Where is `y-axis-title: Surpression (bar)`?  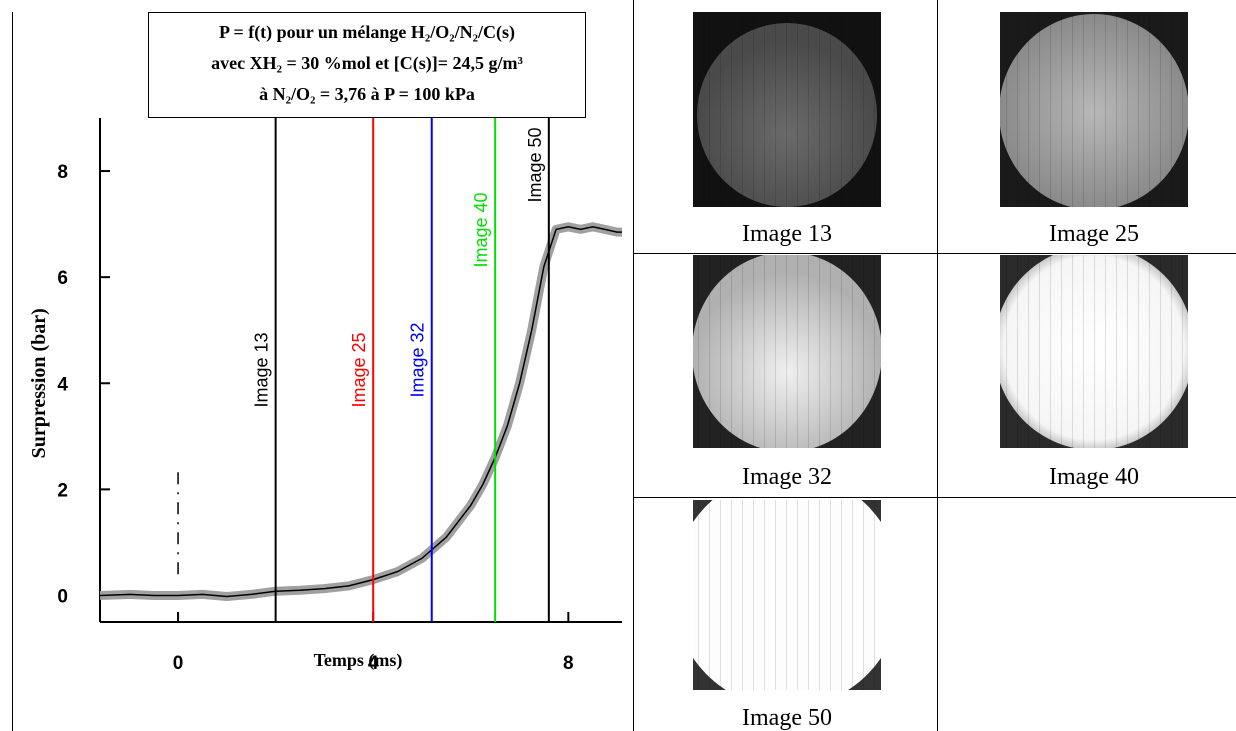
y-axis-title: Surpression (bar) is located at coordinates (39, 383).